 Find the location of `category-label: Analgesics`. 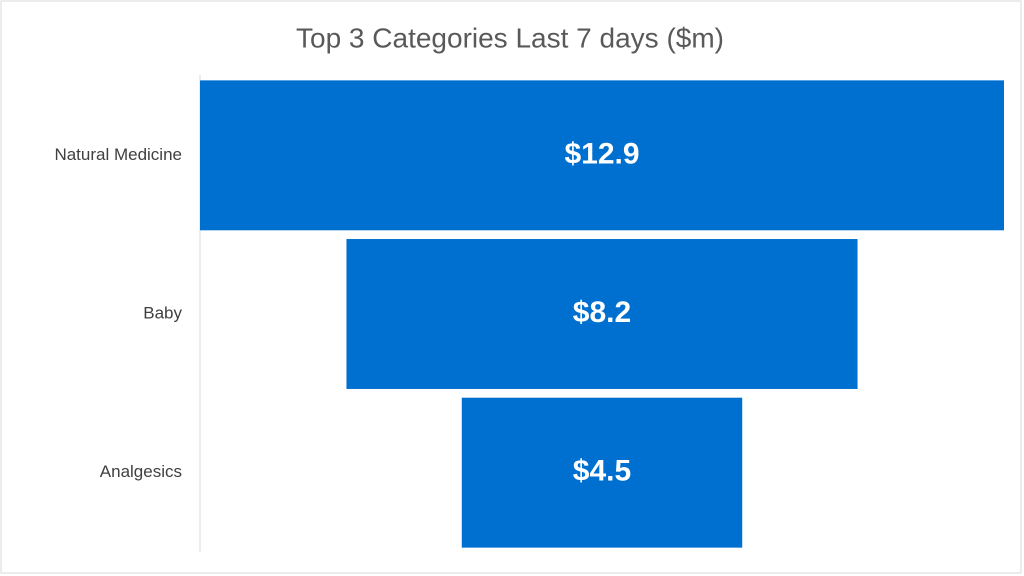

category-label: Analgesics is located at coordinates (141, 471).